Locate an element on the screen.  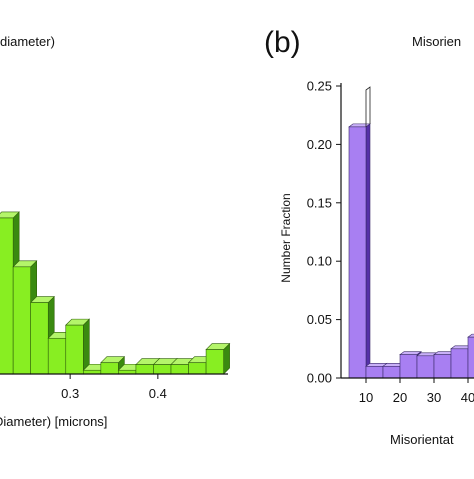
panel-b-y-tick-label: 0.10 is located at coordinates (319, 261).